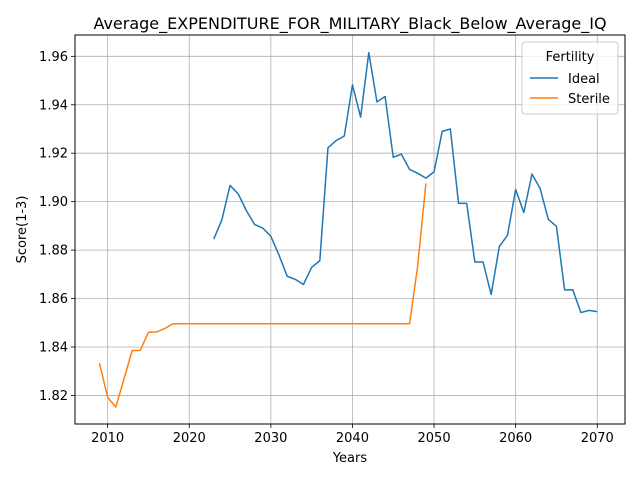 The height and width of the screenshot is (485, 640). I want to click on x-tick-label: 2060, so click(515, 438).